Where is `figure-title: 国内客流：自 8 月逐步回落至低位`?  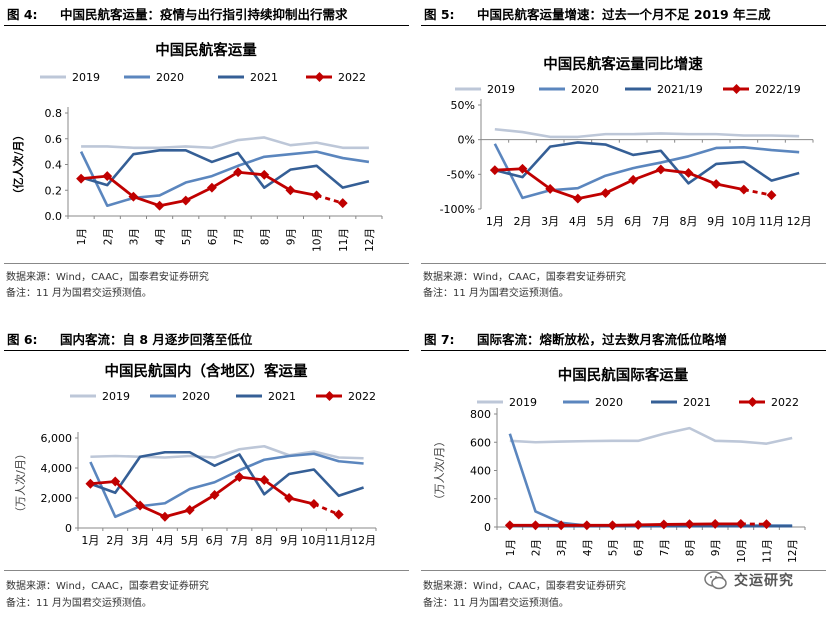
figure-title: 国内客流：自 8 月逐步回落至低位 is located at coordinates (156, 340).